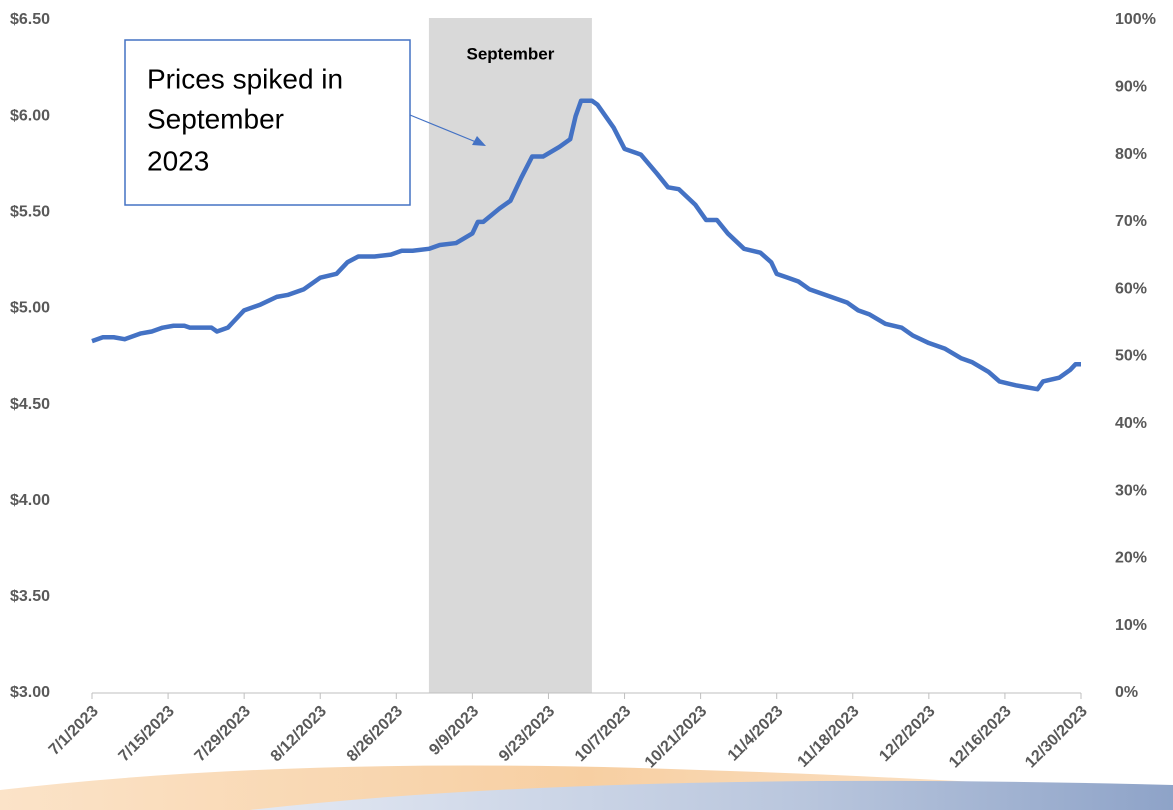 This screenshot has height=810, width=1173. Describe the element at coordinates (510, 53) in the screenshot. I see `shade-label: September` at that location.